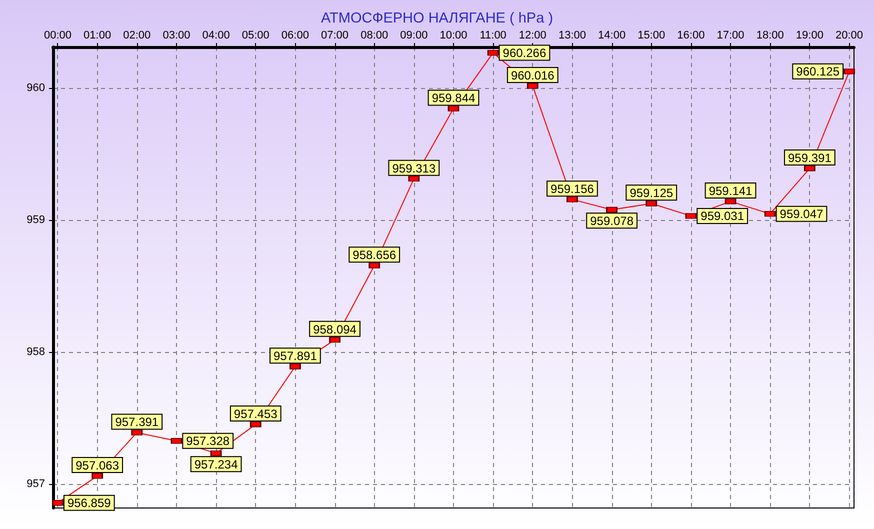 The width and height of the screenshot is (874, 529). I want to click on x-tick-label: 10:00, so click(454, 36).